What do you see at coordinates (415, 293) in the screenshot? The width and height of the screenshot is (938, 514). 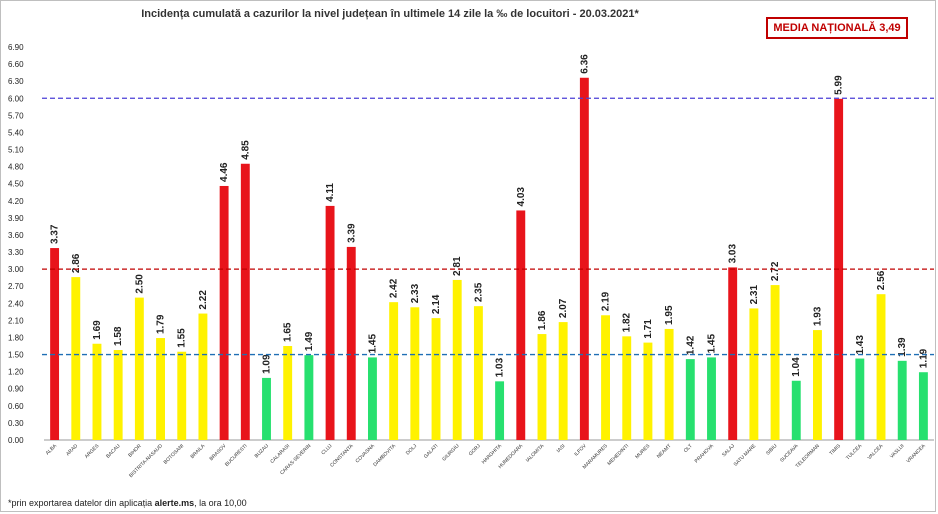 I see `data-label: 2.33` at bounding box center [415, 293].